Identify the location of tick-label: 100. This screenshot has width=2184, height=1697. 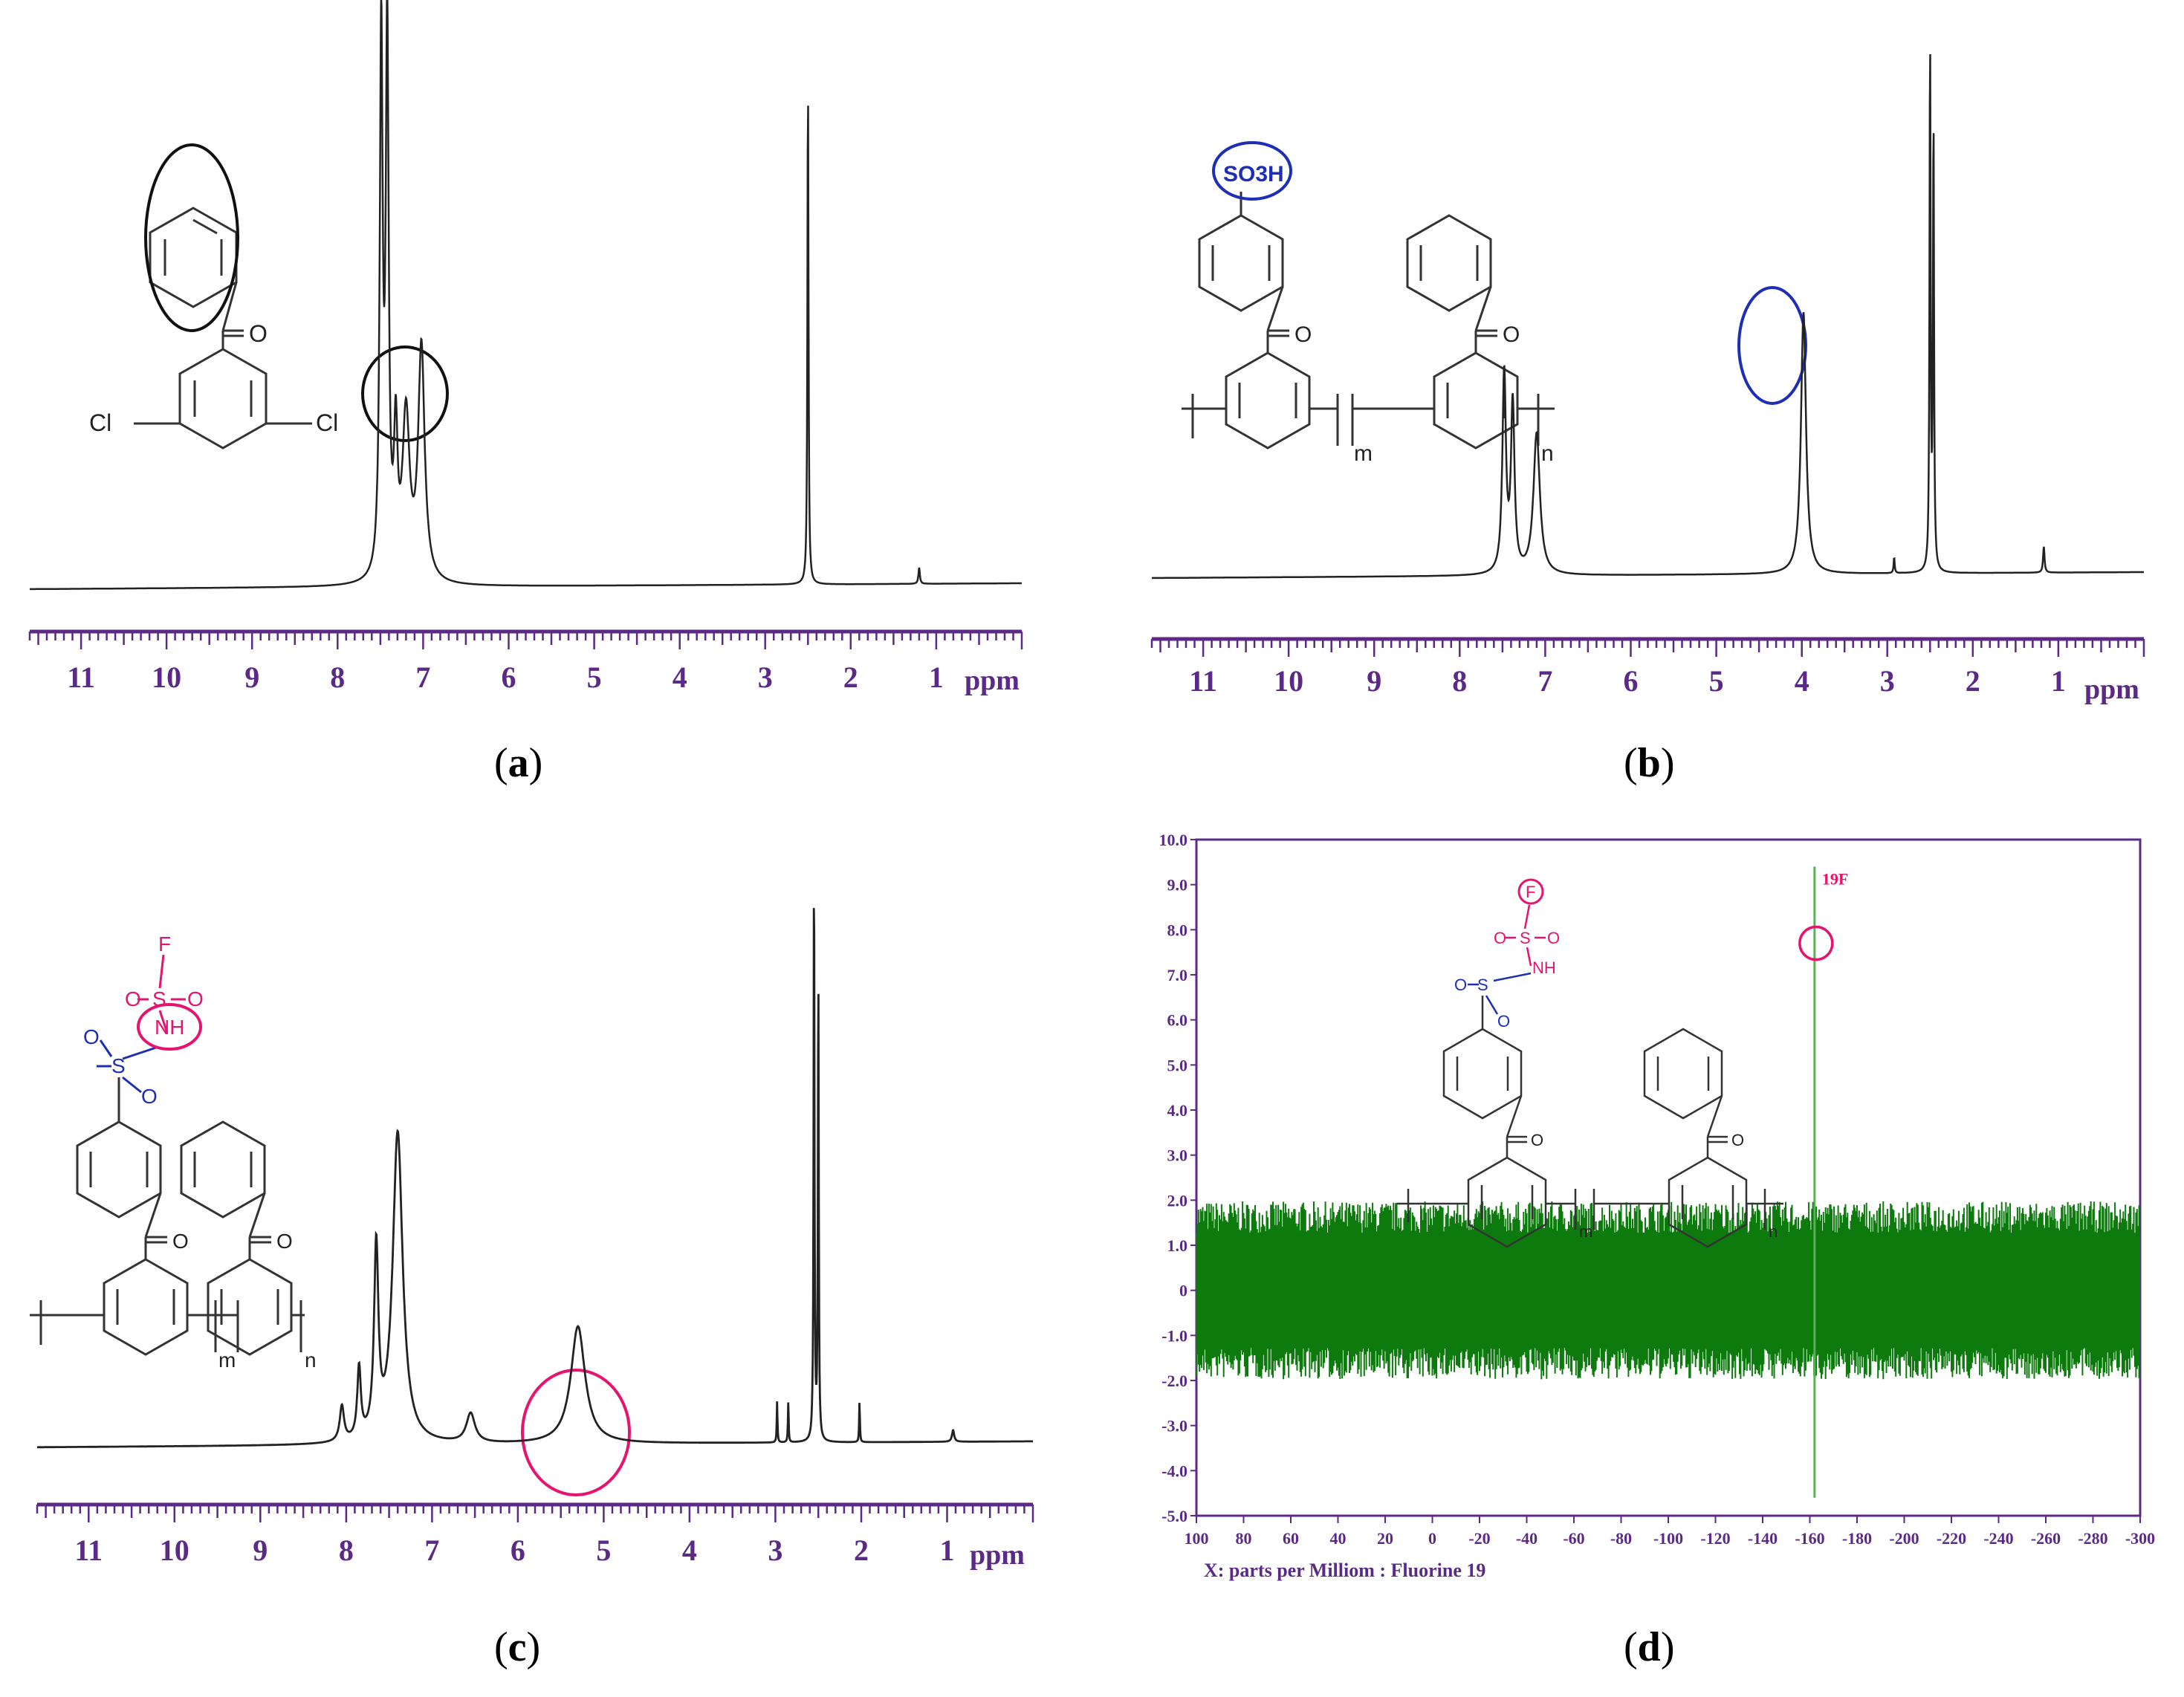
(1197, 1538).